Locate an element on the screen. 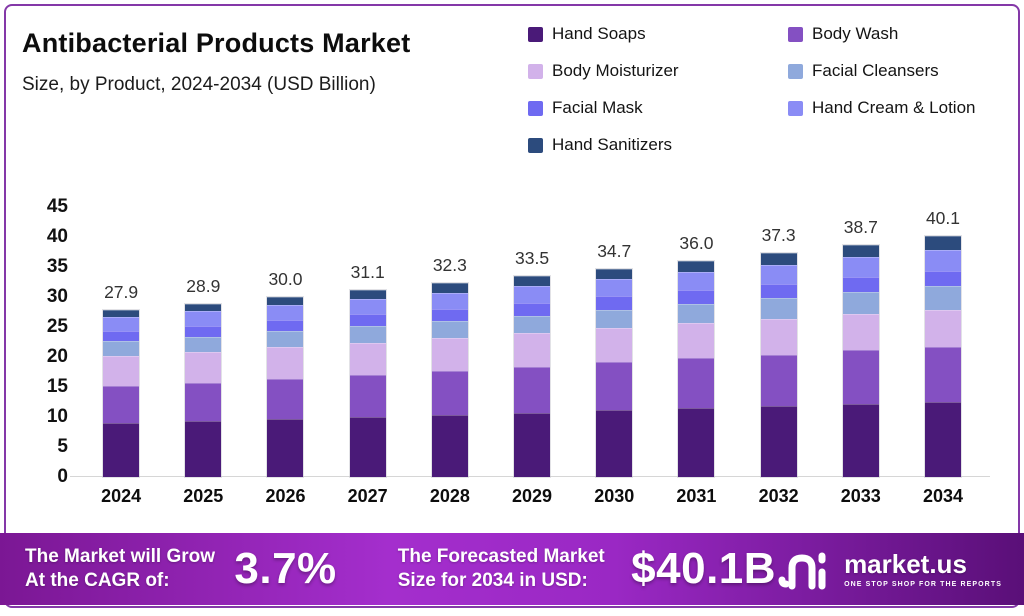 The image size is (1024, 616). bar-stack-2033 is located at coordinates (860, 361).